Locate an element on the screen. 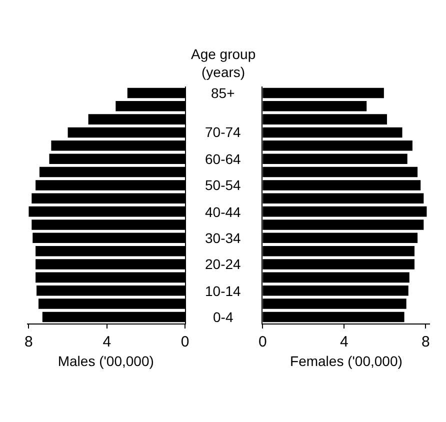 The width and height of the screenshot is (446, 422). y-tick-label: 60-64 is located at coordinates (223, 159).